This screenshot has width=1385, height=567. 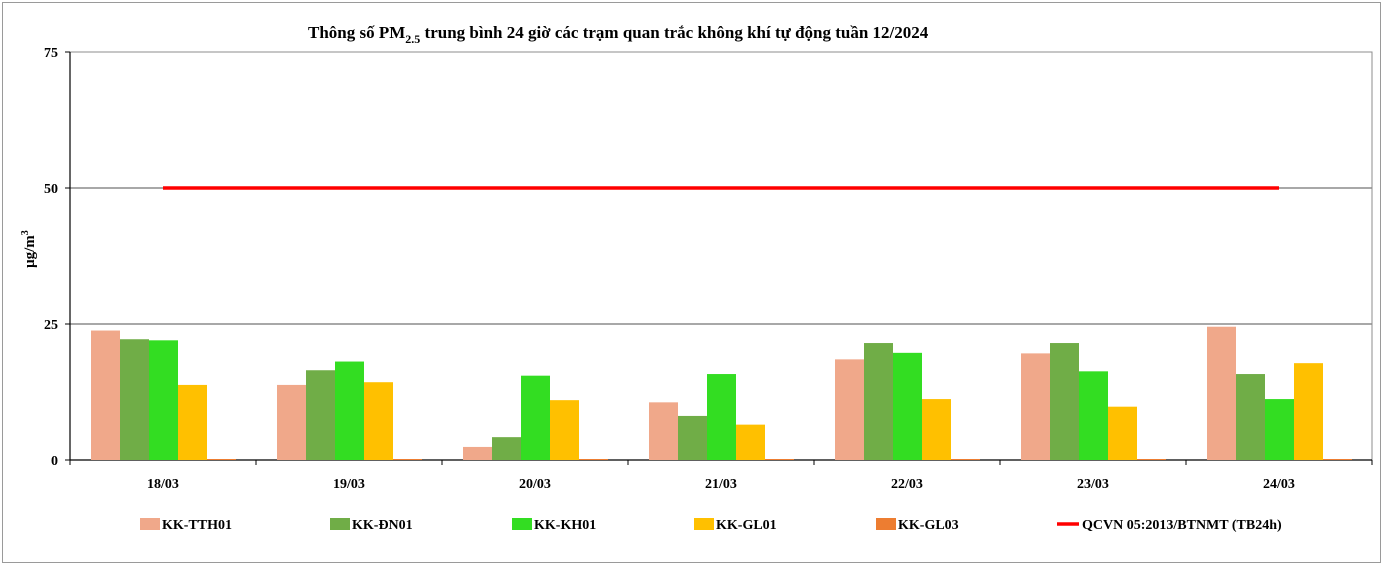 I want to click on y-tick-label: 50, so click(x=51, y=189).